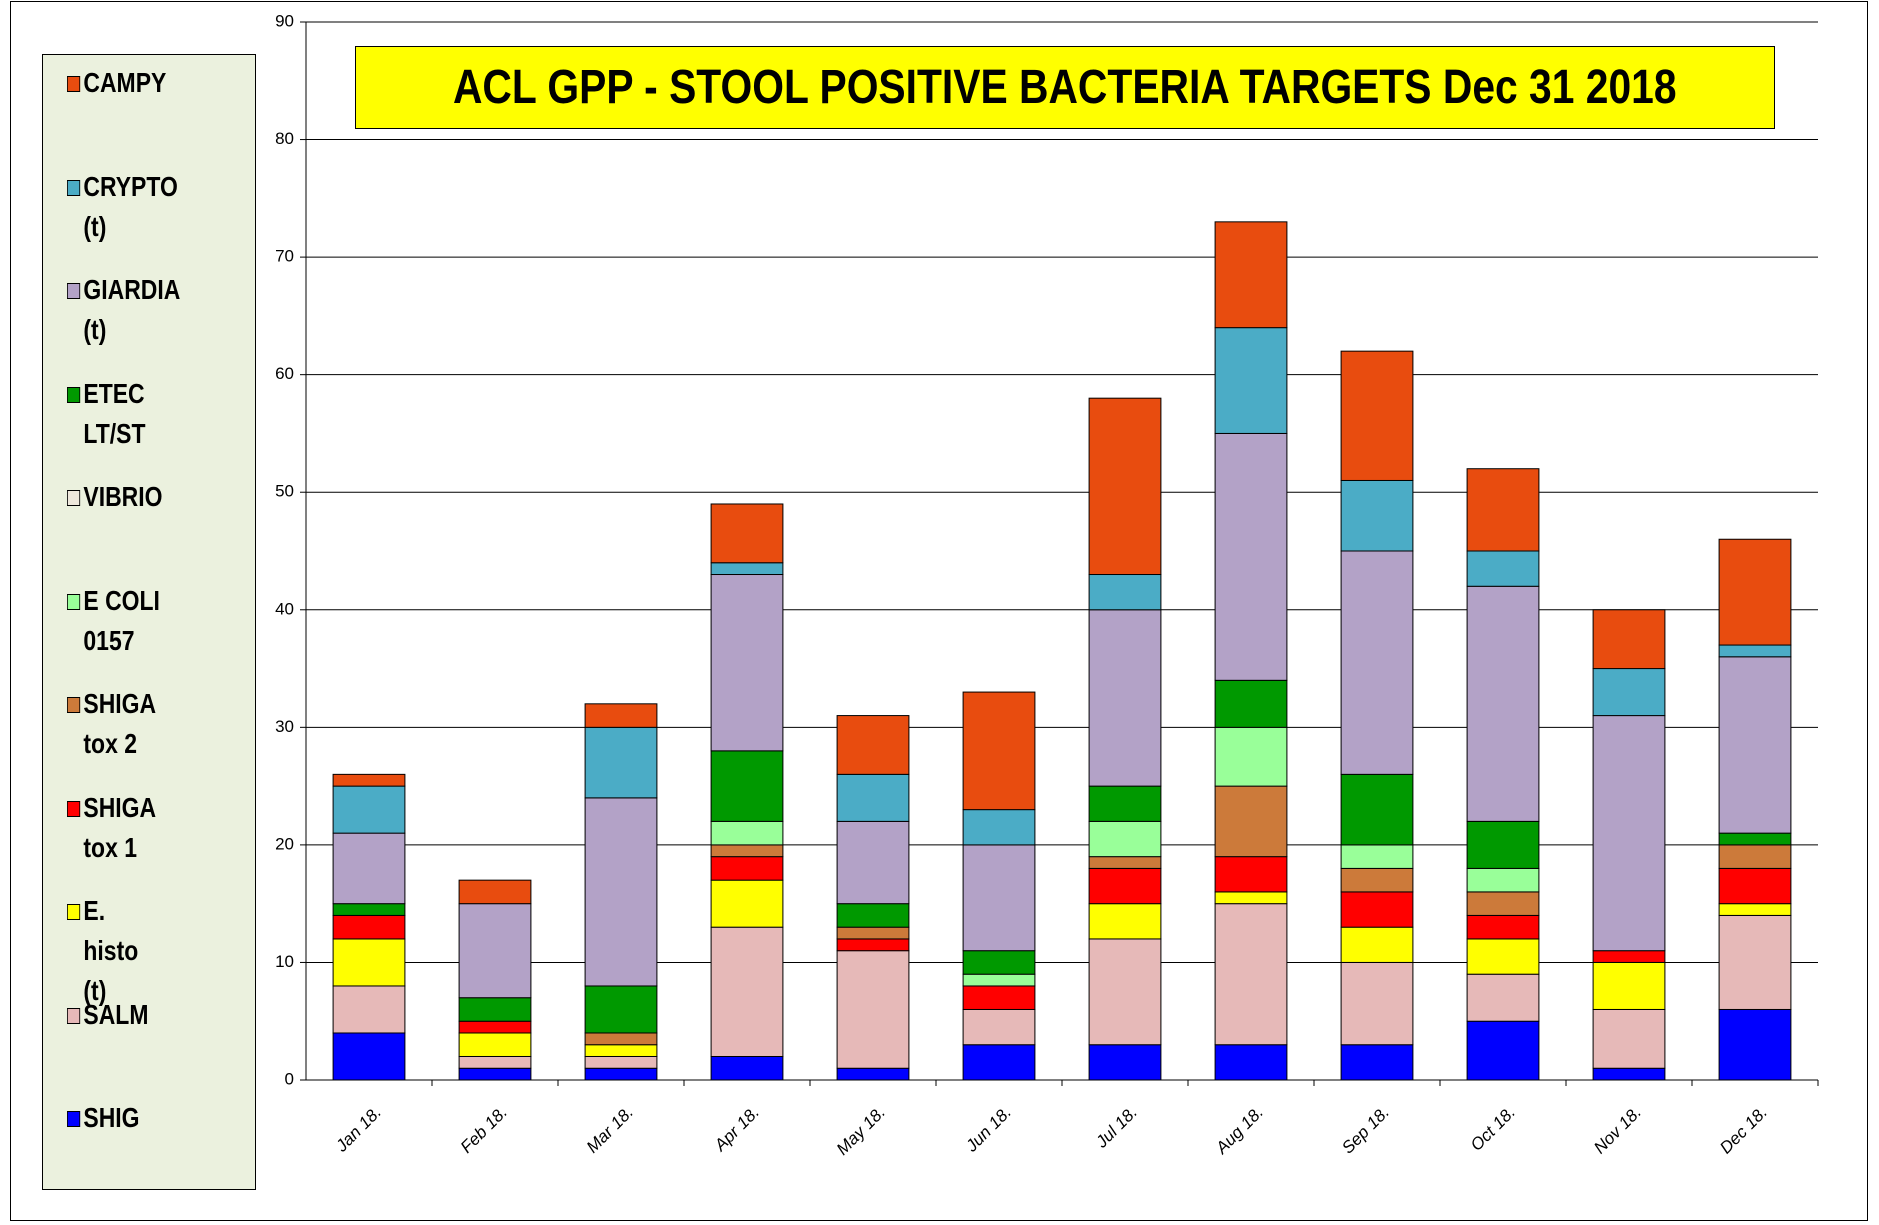 The width and height of the screenshot is (1879, 1225). What do you see at coordinates (736, 1129) in the screenshot?
I see `x-tick-label: Apr 18.` at bounding box center [736, 1129].